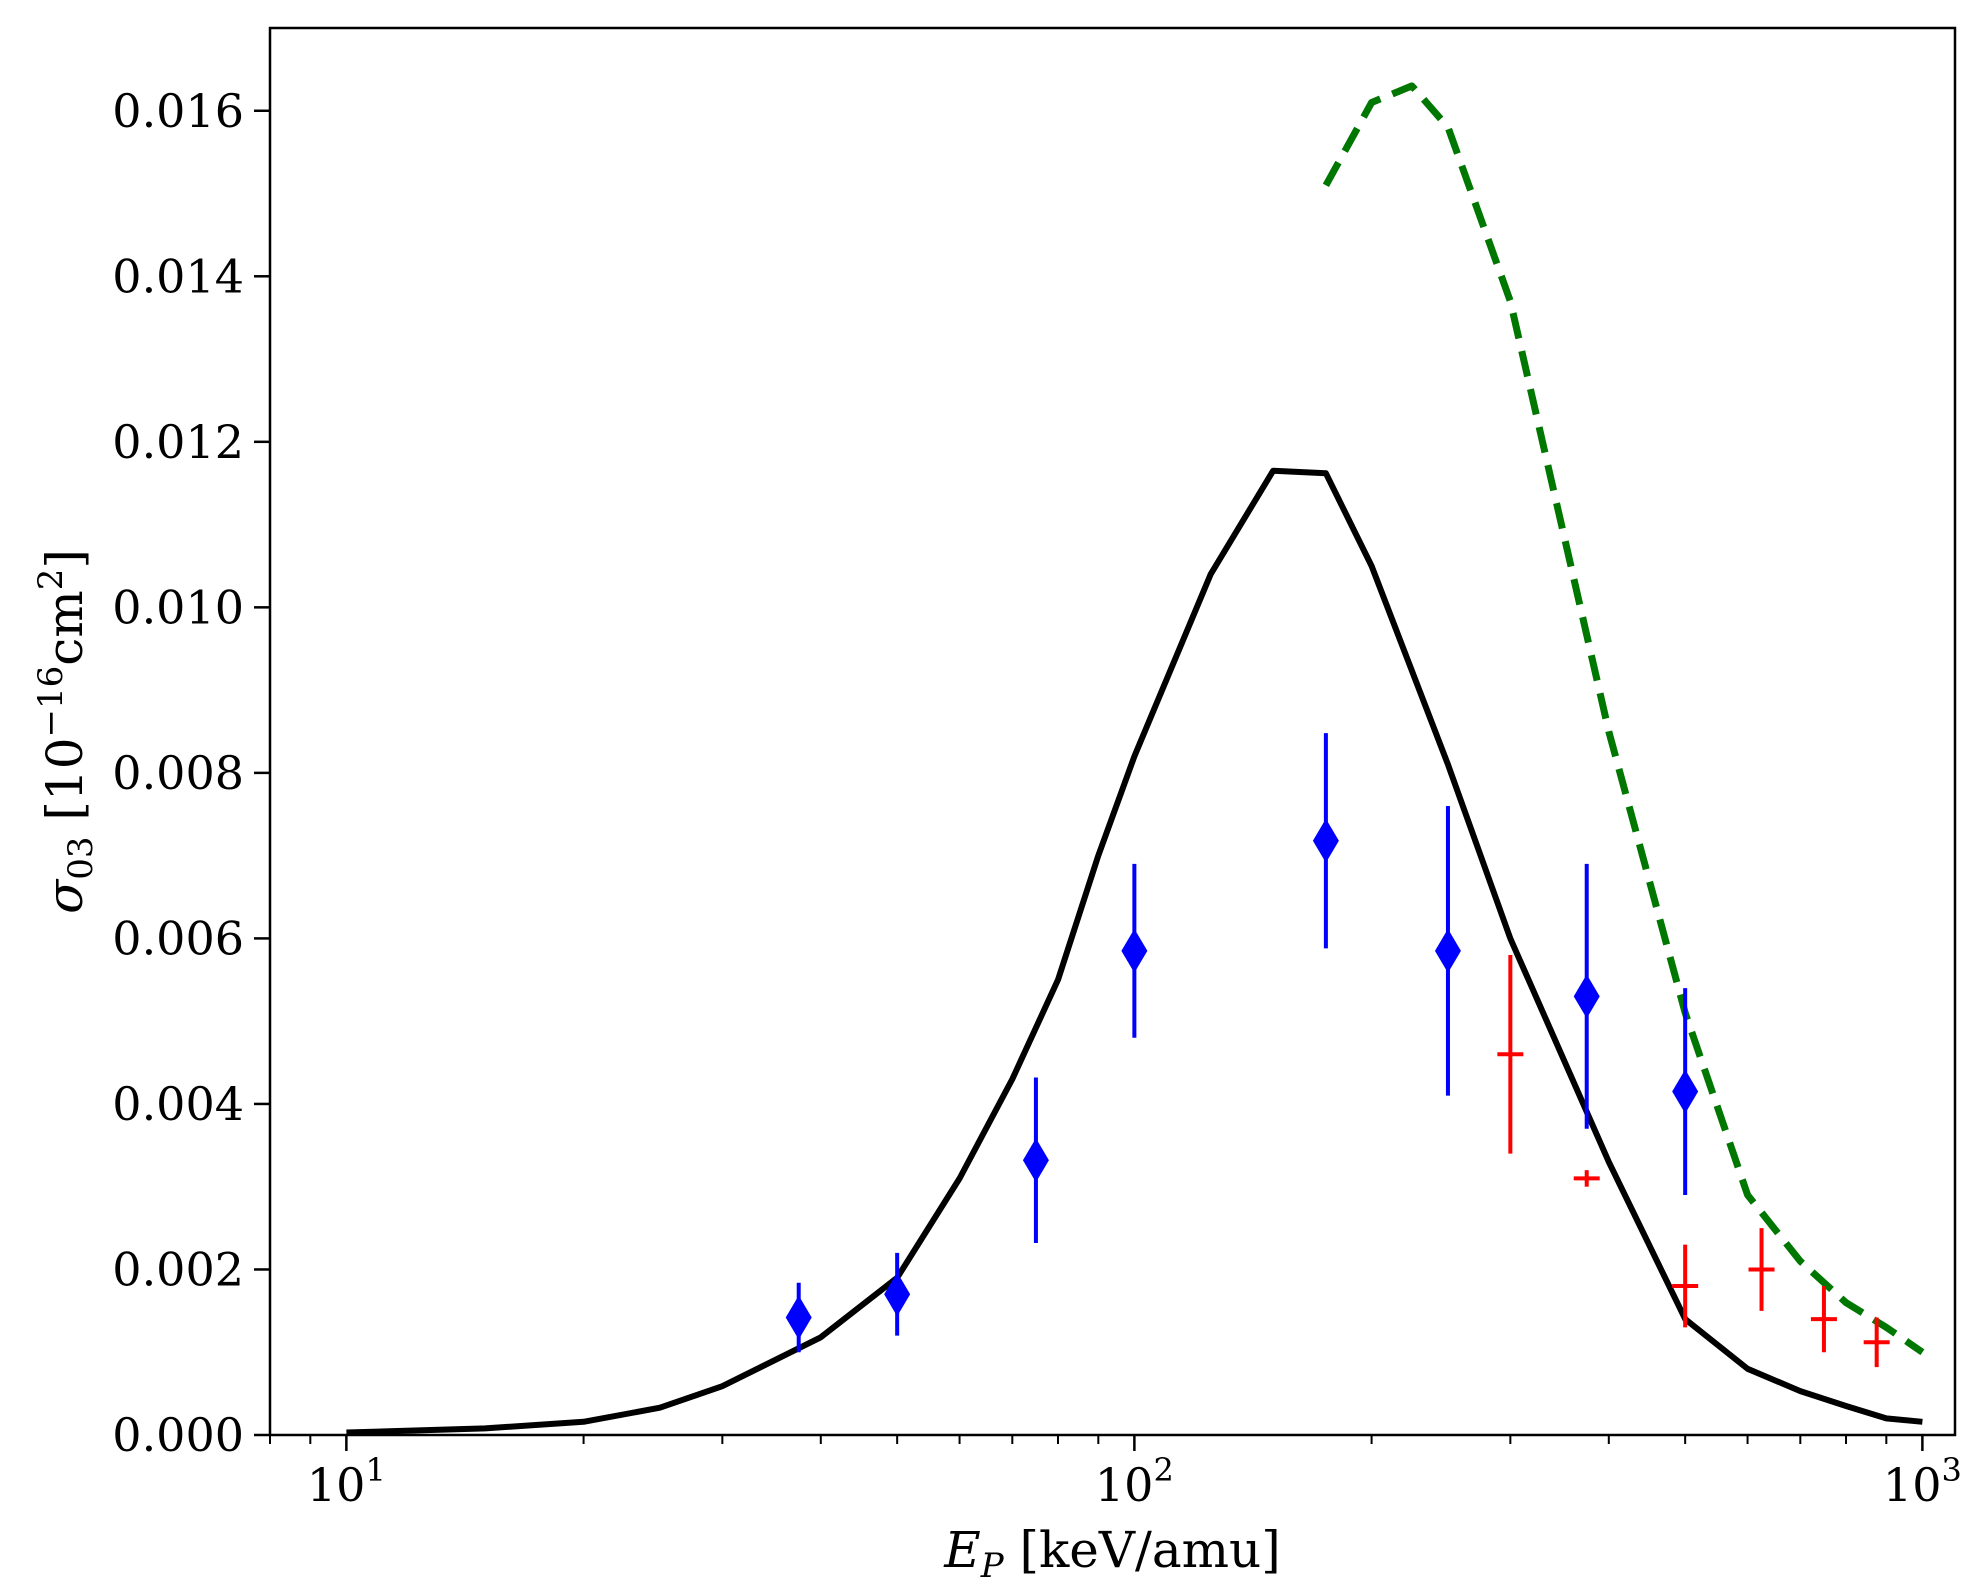 This screenshot has width=1983, height=1592. I want to click on x-tick-label: 10³, so click(1922, 1481).